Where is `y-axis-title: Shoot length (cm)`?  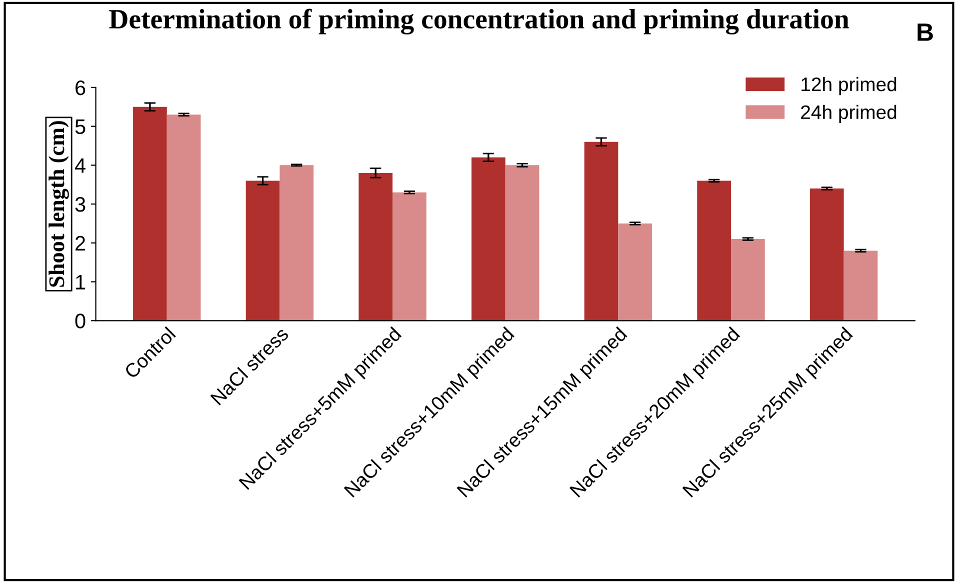 y-axis-title: Shoot length (cm) is located at coordinates (58, 204).